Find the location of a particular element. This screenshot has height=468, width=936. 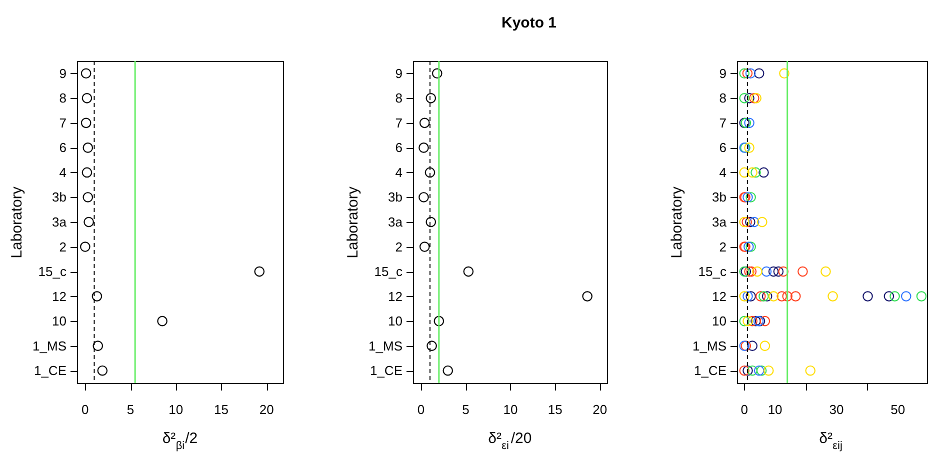

y-tick-label: 1_MS is located at coordinates (709, 346).